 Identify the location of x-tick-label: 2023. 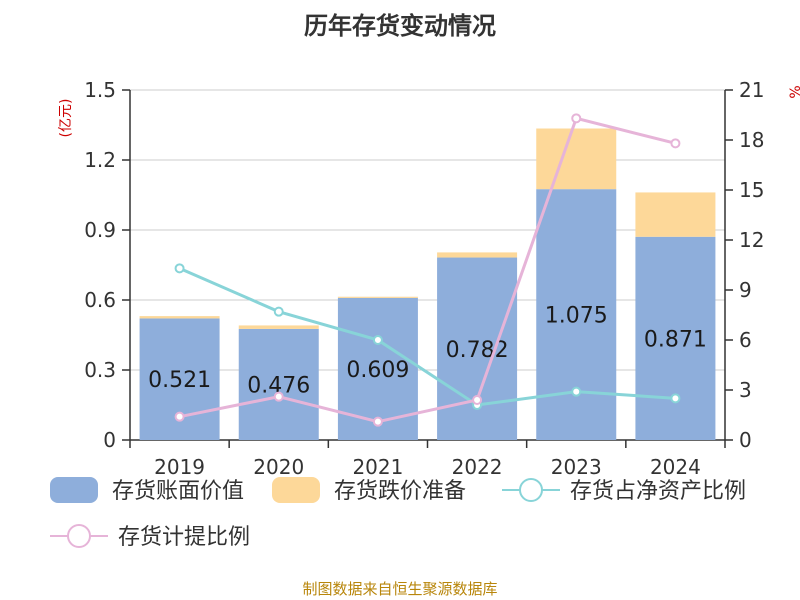
(576, 467).